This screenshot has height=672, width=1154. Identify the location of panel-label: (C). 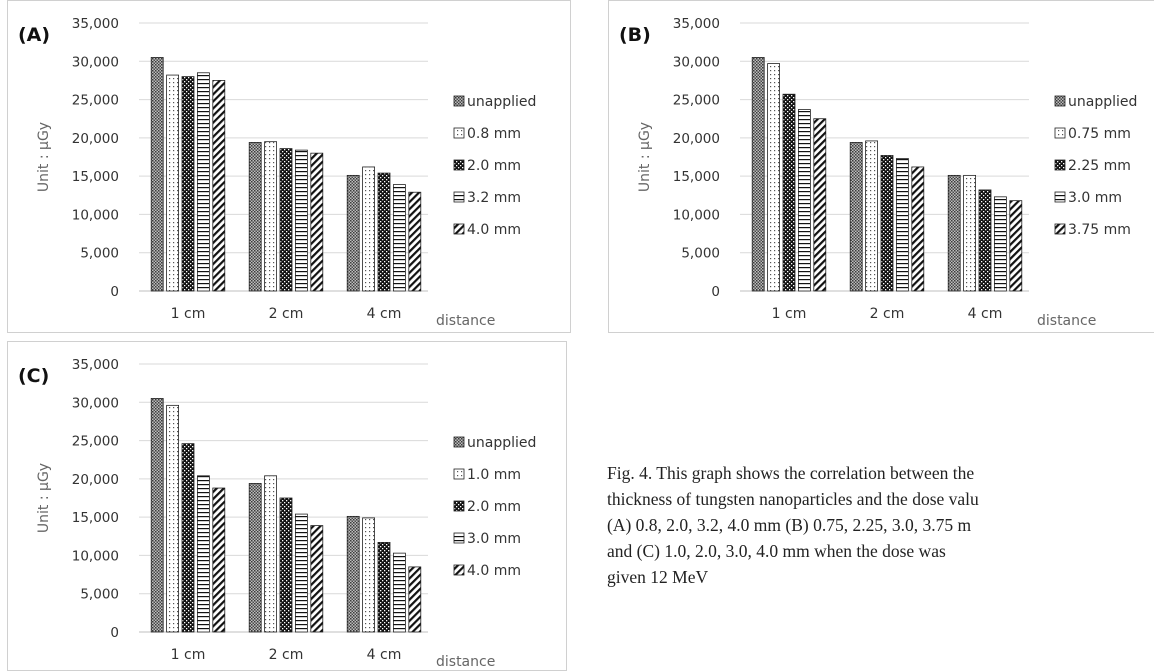
(33, 376).